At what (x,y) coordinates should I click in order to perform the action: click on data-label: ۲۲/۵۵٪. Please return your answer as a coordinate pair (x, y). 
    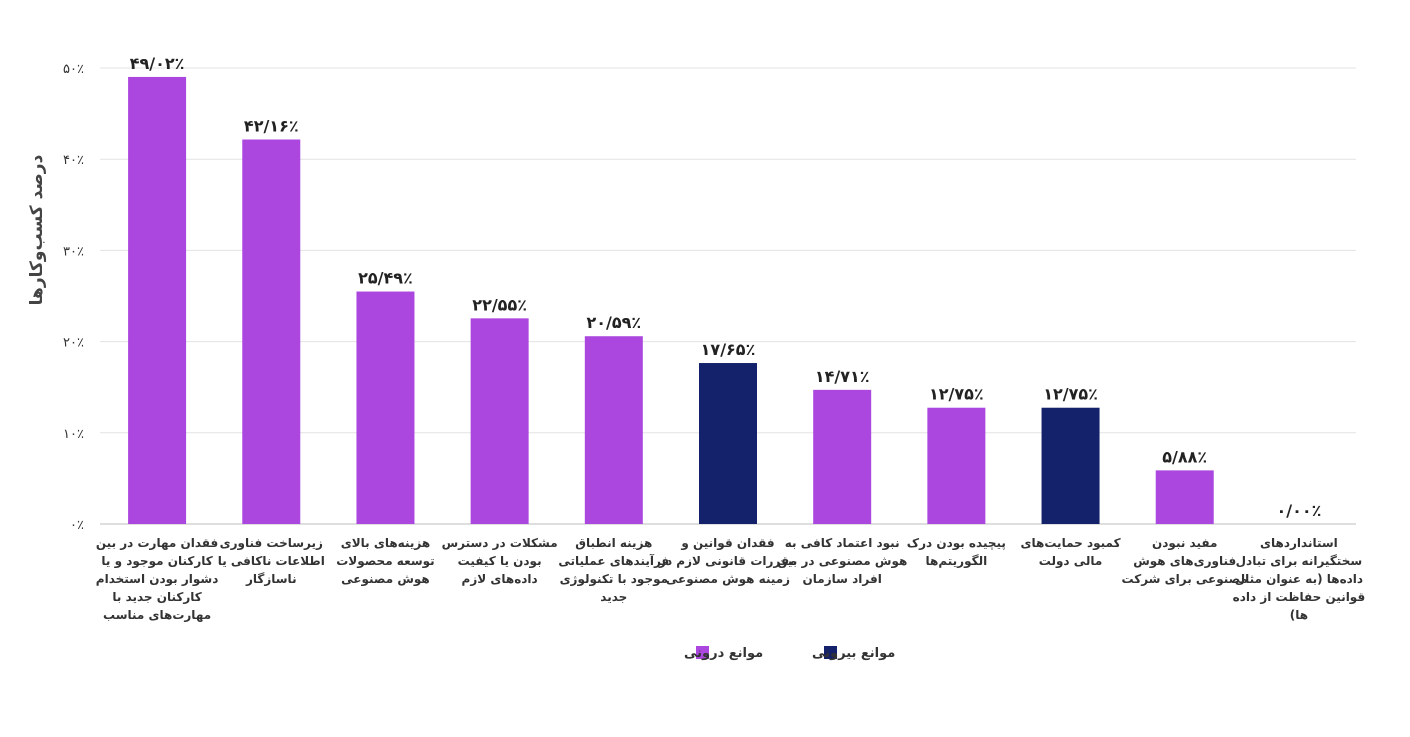
    Looking at the image, I should click on (499, 304).